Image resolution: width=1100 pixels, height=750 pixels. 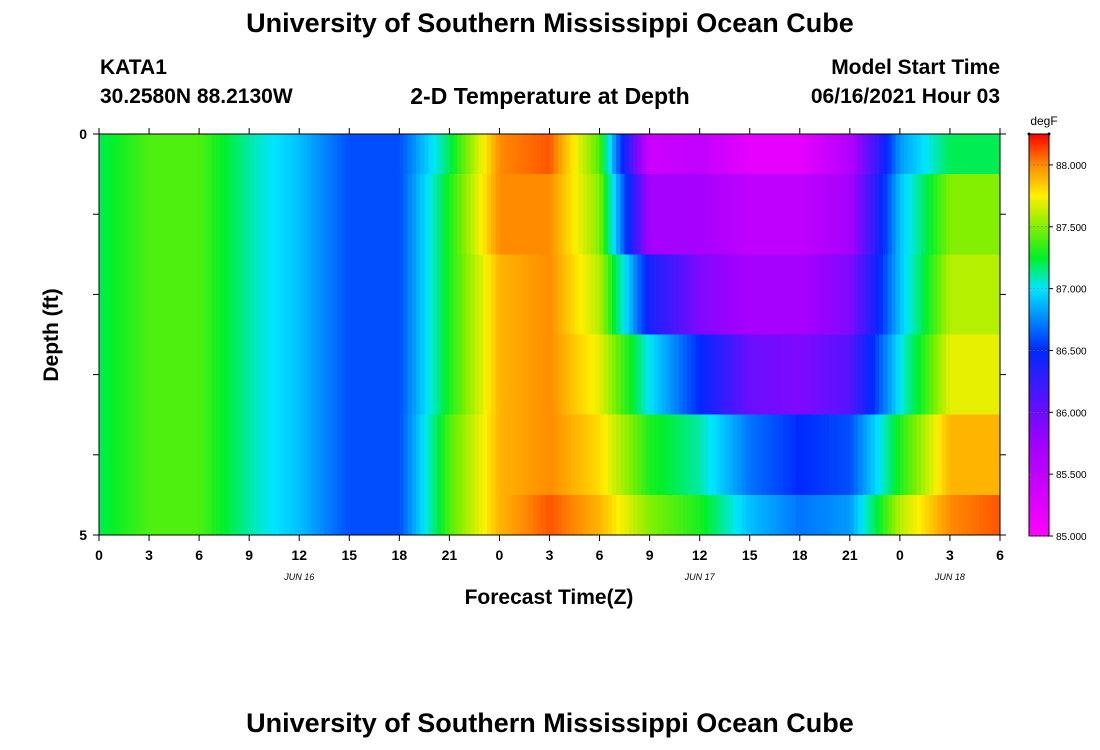 What do you see at coordinates (83, 134) in the screenshot?
I see `y-tick-label: 0` at bounding box center [83, 134].